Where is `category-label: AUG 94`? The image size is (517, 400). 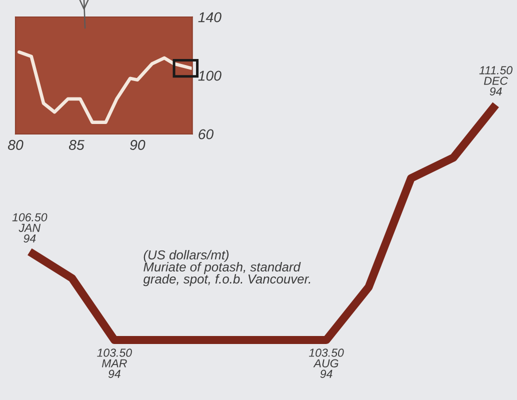
category-label: AUG 94 is located at coordinates (325, 368).